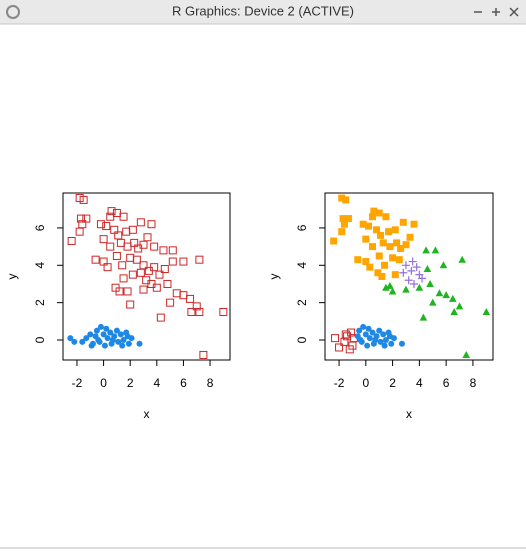  What do you see at coordinates (40, 302) in the screenshot?
I see `y-tick-label: 2` at bounding box center [40, 302].